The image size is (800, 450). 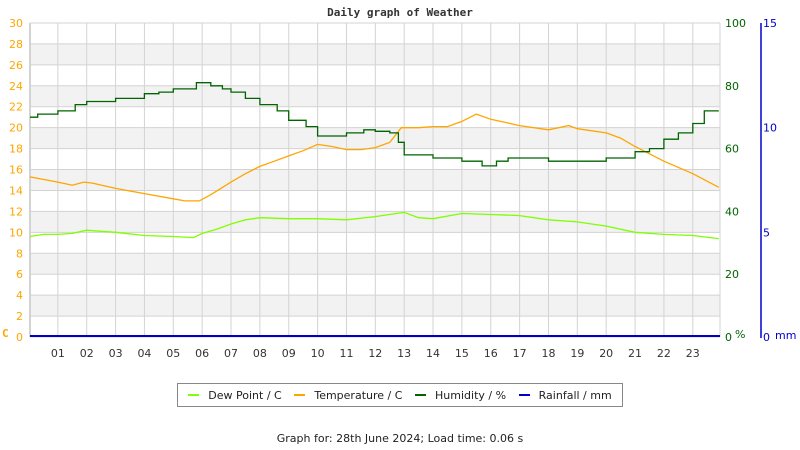 I want to click on legend-label: Dew Point / C, so click(x=245, y=395).